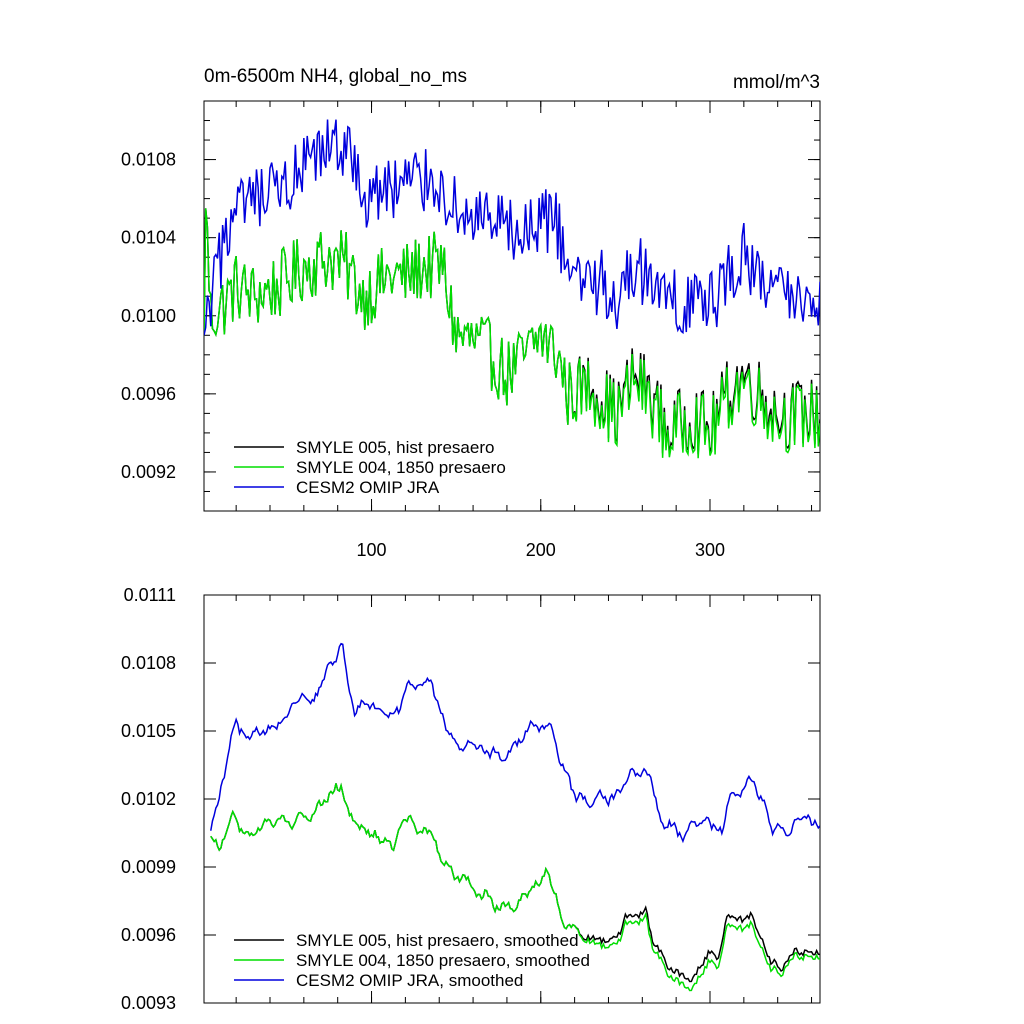 This screenshot has width=1024, height=1024. I want to click on x-tick-label: 100, so click(372, 550).